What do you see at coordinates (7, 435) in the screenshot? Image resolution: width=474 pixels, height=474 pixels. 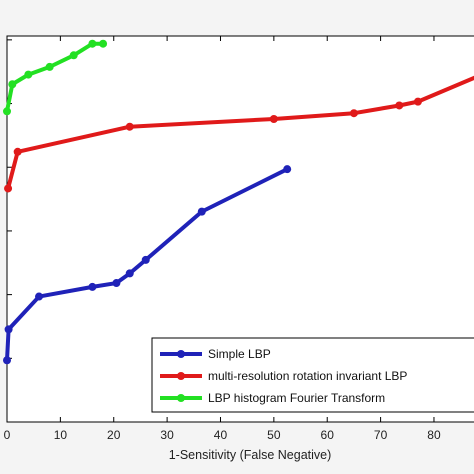 I see `x-tick-label: 0` at bounding box center [7, 435].